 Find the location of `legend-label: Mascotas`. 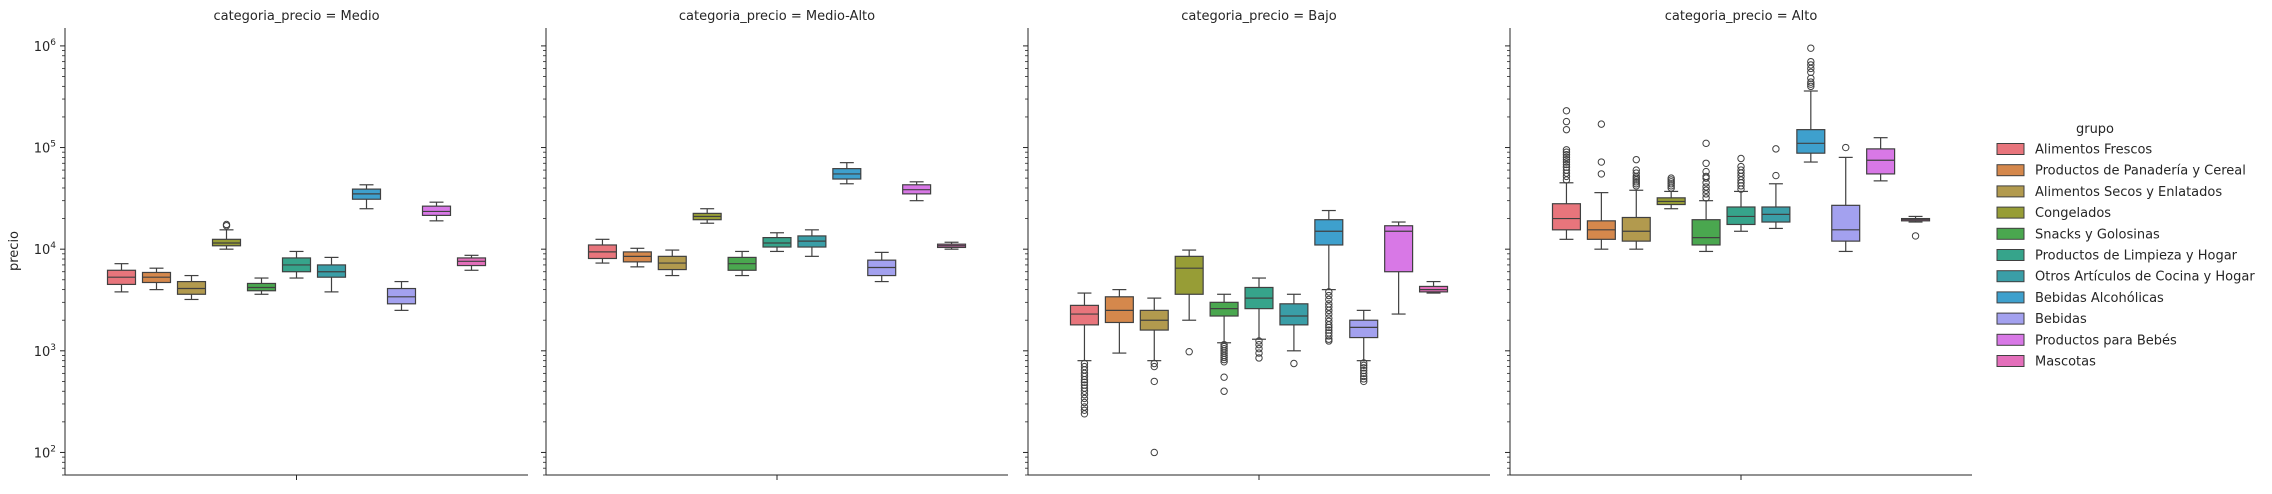

legend-label: Mascotas is located at coordinates (2065, 362).